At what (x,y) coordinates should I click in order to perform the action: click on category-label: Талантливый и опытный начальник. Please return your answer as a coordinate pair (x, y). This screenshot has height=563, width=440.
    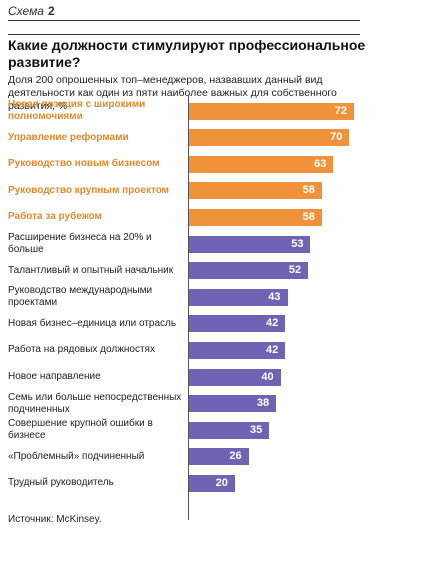
    Looking at the image, I should click on (91, 270).